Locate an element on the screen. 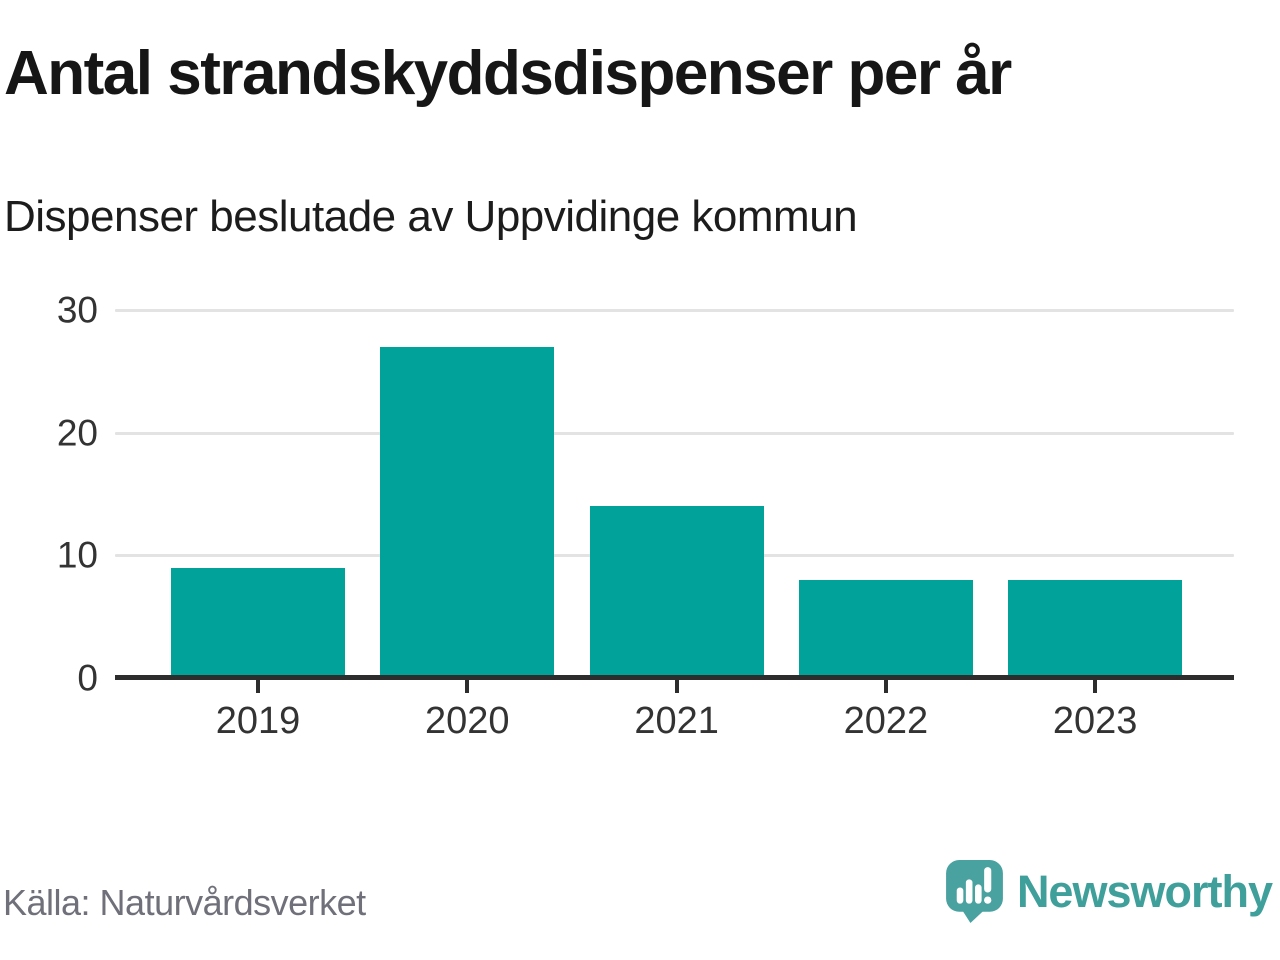  newsworthy-brand: Newsworthy is located at coordinates (1108, 891).